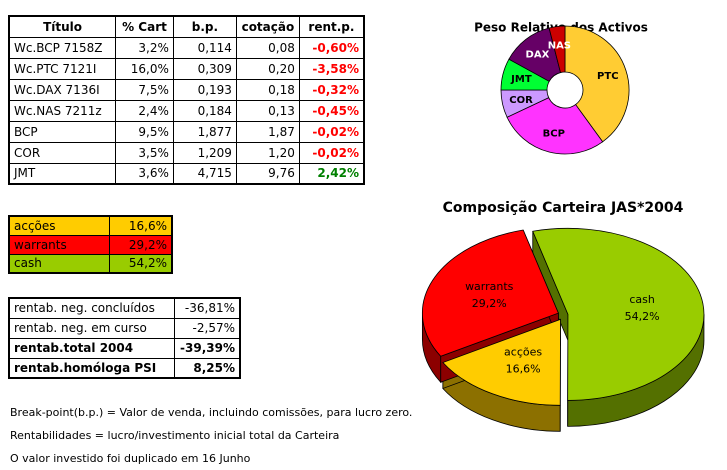 The height and width of the screenshot is (470, 727). What do you see at coordinates (144, 68) in the screenshot?
I see `cell: 16,0%` at bounding box center [144, 68].